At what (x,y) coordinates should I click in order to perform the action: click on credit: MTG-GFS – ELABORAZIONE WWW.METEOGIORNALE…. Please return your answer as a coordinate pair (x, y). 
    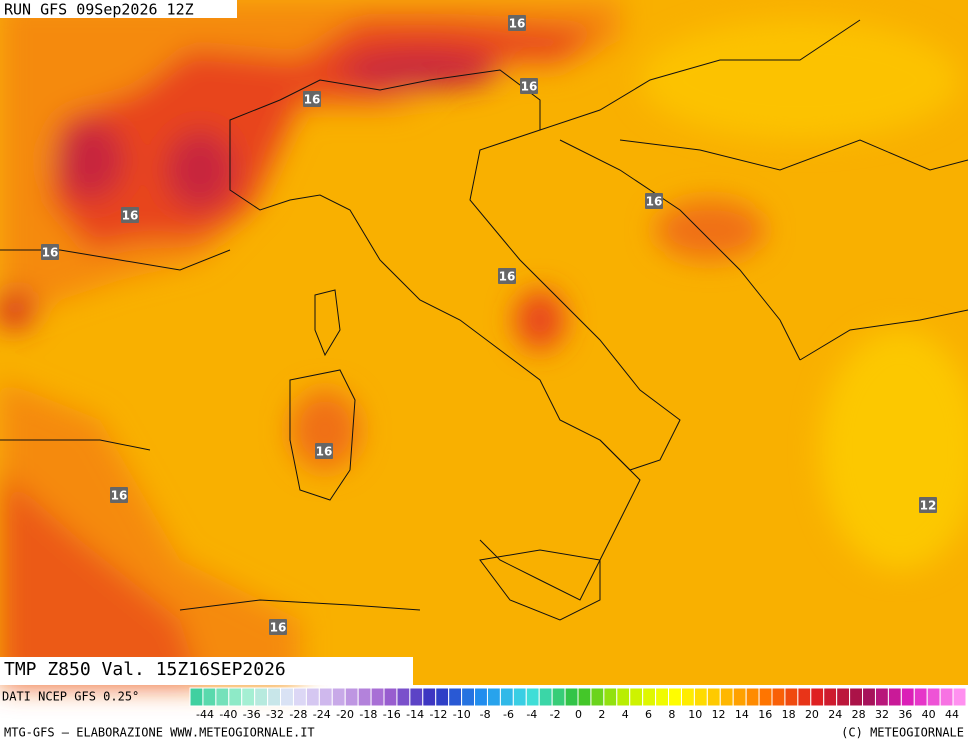
    Looking at the image, I should click on (159, 733).